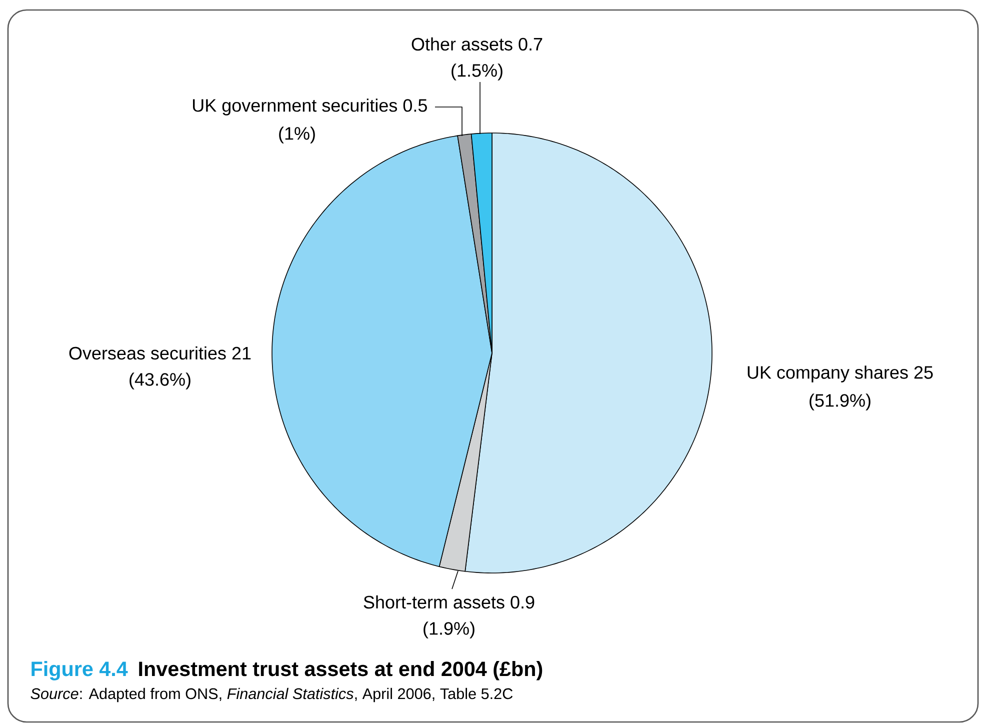  What do you see at coordinates (477, 44) in the screenshot?
I see `slice-label: Other assets 0.7` at bounding box center [477, 44].